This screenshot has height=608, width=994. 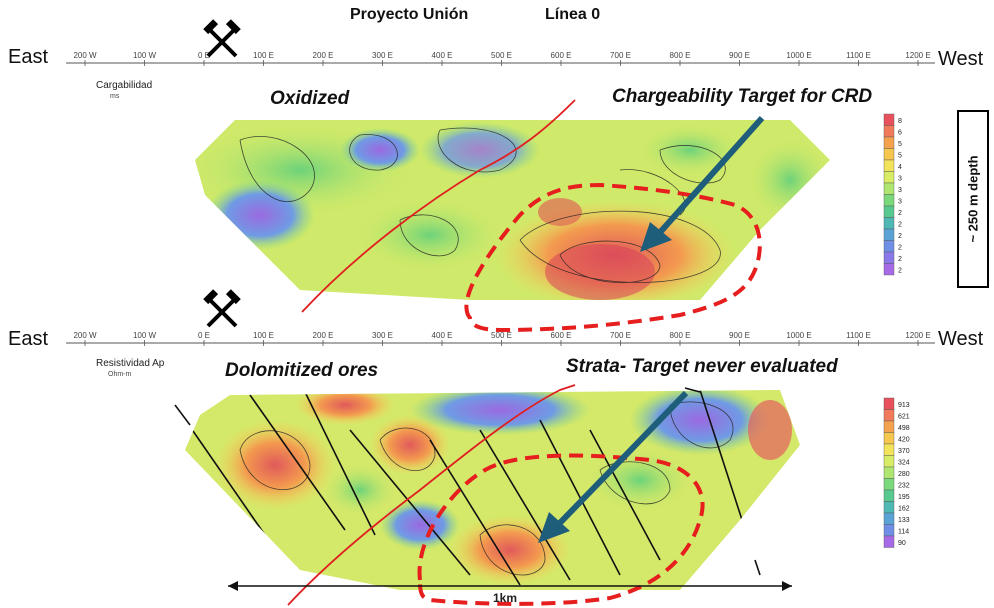 I want to click on axis-tick-label: 300 E, so click(x=382, y=55).